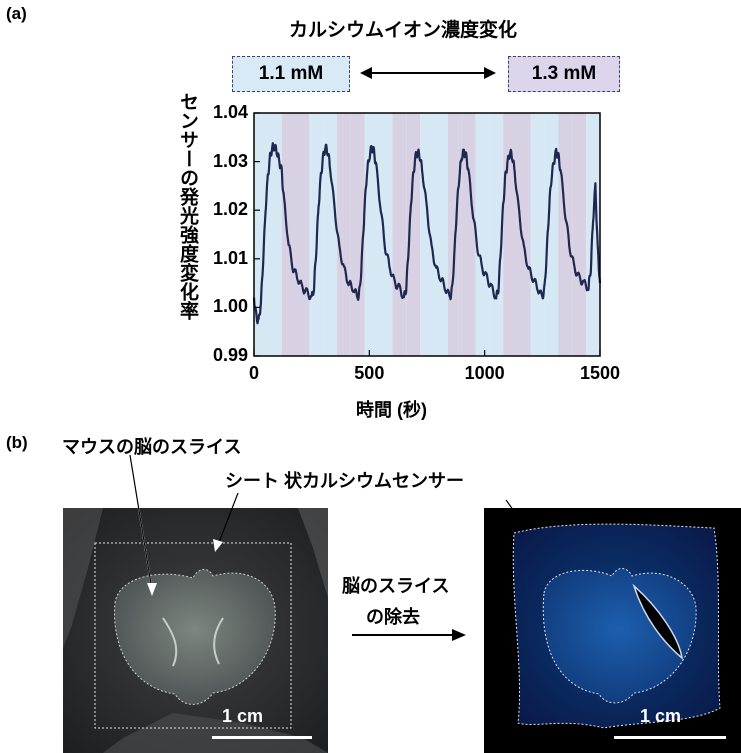 The height and width of the screenshot is (753, 741). Describe the element at coordinates (230, 306) in the screenshot. I see `y-tick-label: 1.00` at that location.